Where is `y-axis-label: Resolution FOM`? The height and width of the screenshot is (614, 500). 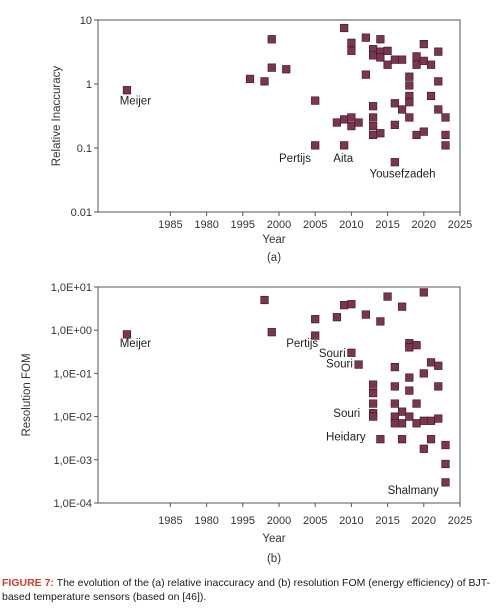
y-axis-label: Resolution FOM is located at coordinates (27, 394).